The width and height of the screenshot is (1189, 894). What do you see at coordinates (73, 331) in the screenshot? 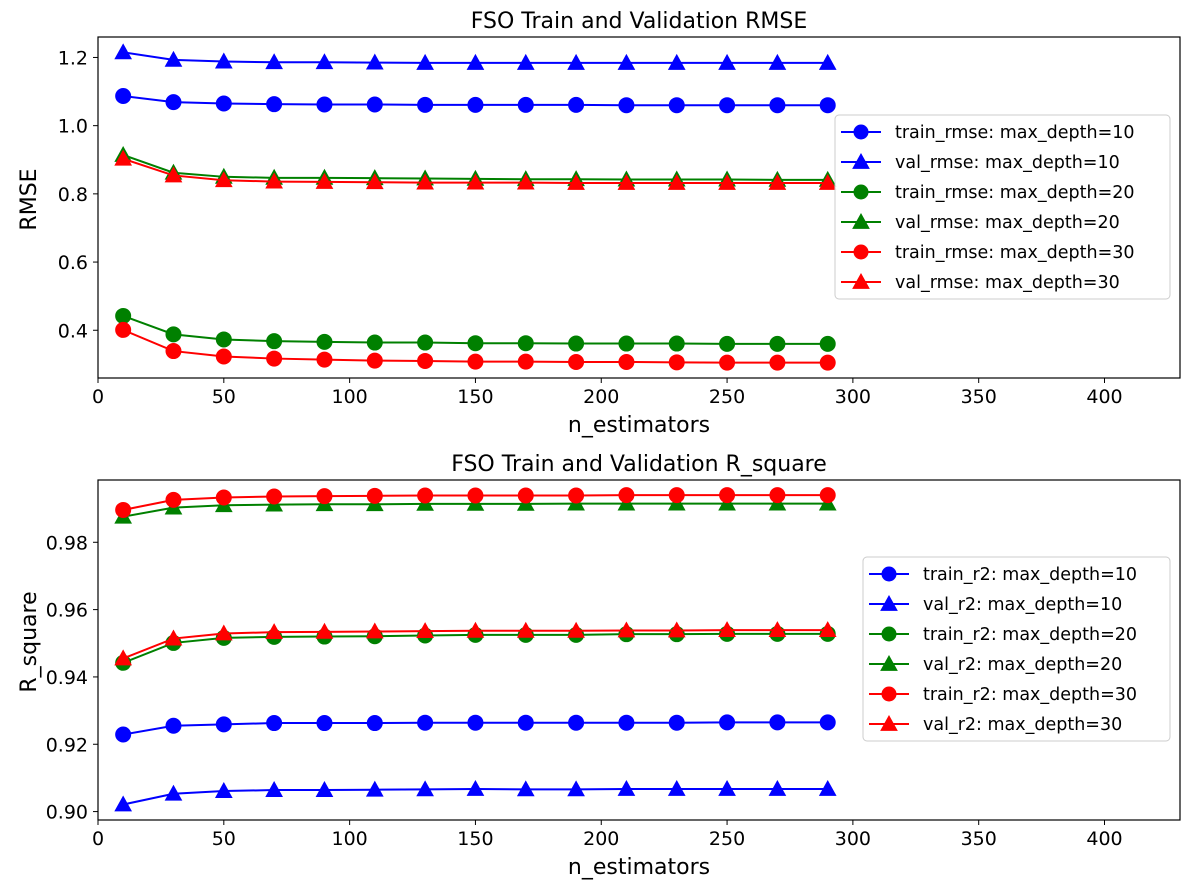
I see `y-tick-label: 0.4` at bounding box center [73, 331].